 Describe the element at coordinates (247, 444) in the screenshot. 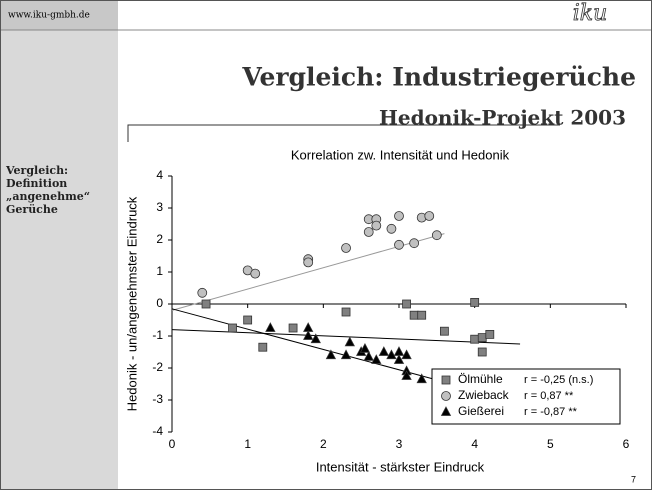

I see `x-tick-label: 1` at that location.